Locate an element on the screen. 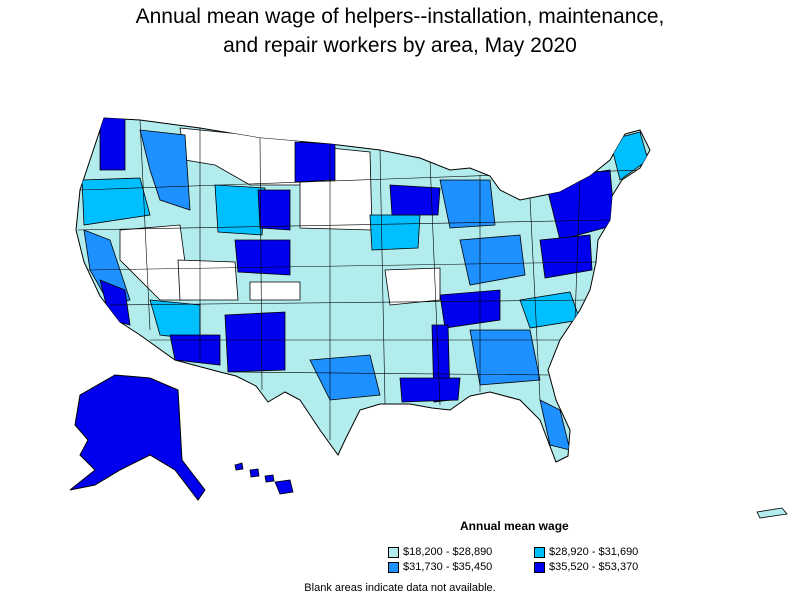 The height and width of the screenshot is (600, 800). region-mid-high-idaho is located at coordinates (165, 170).